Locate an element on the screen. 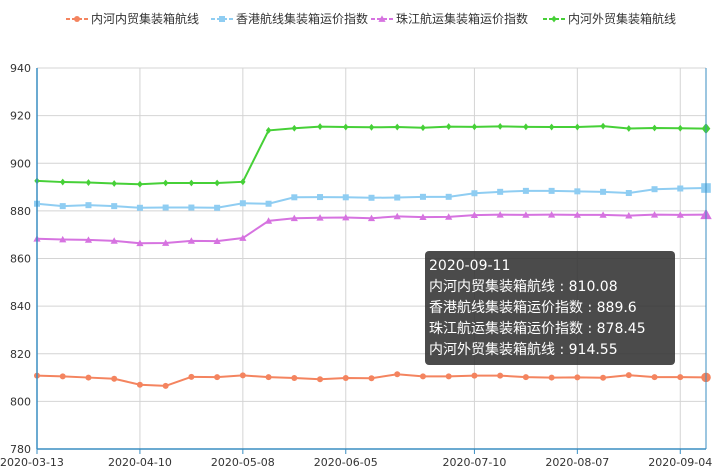  tooltip-date: 2020-09-11 is located at coordinates (470, 266).